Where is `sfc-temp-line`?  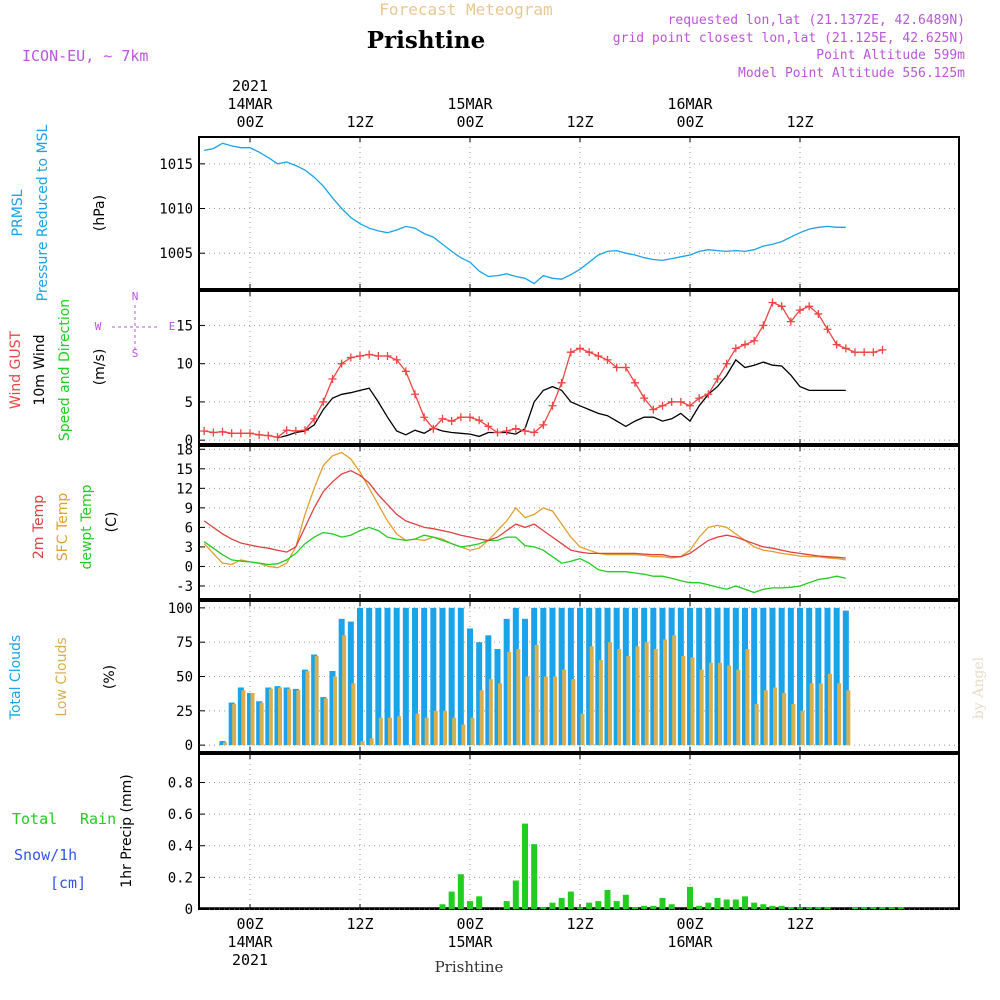
sfc-temp-line is located at coordinates (524, 510).